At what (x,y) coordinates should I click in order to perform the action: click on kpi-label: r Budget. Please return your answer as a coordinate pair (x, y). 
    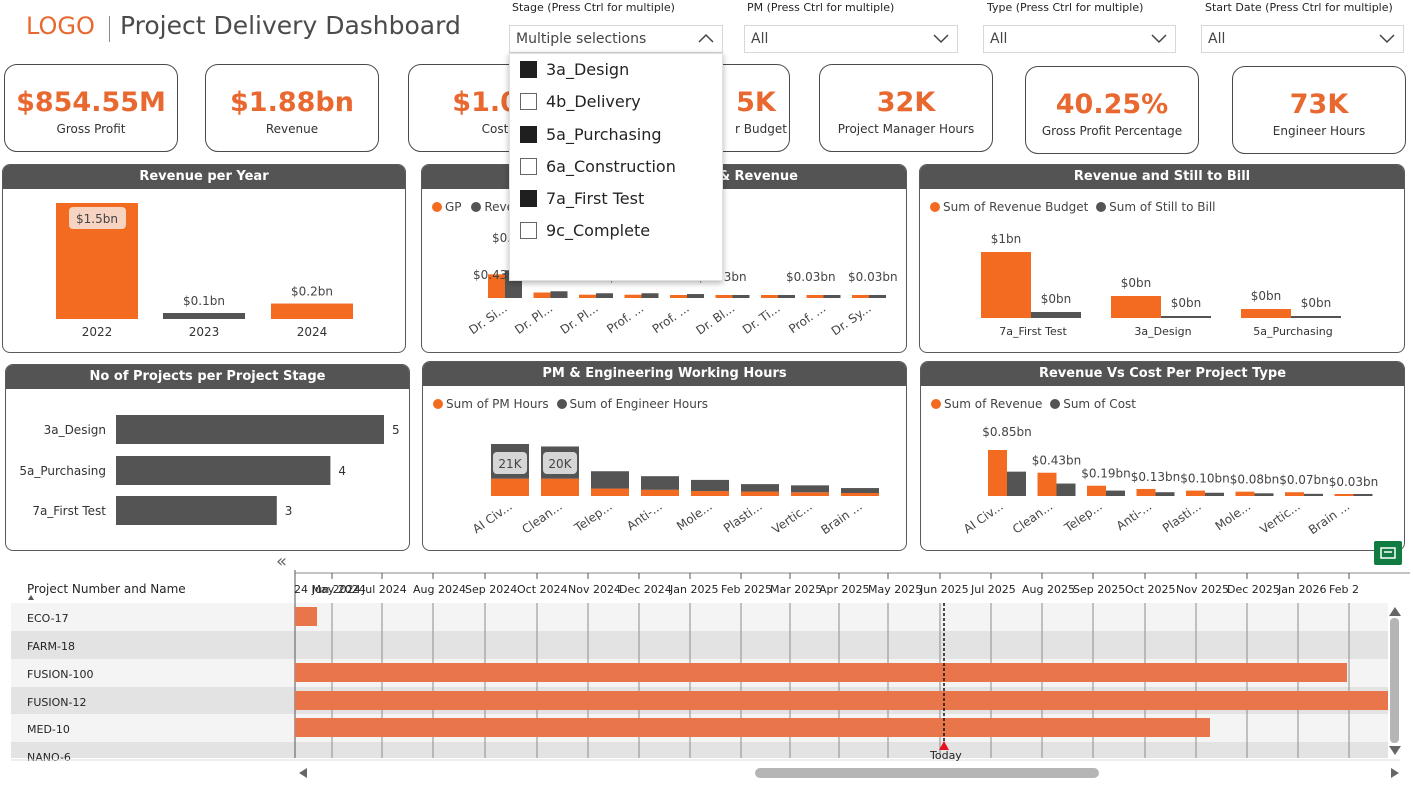
    Looking at the image, I should click on (761, 129).